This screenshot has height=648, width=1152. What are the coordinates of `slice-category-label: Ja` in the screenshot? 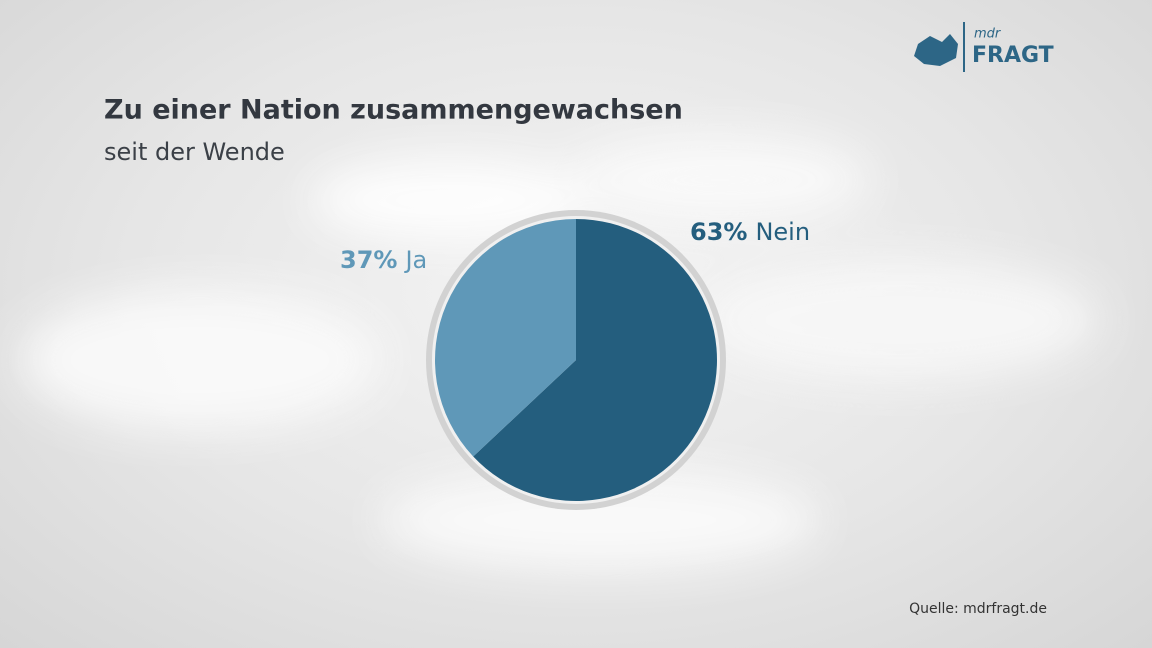 It's located at (415, 260).